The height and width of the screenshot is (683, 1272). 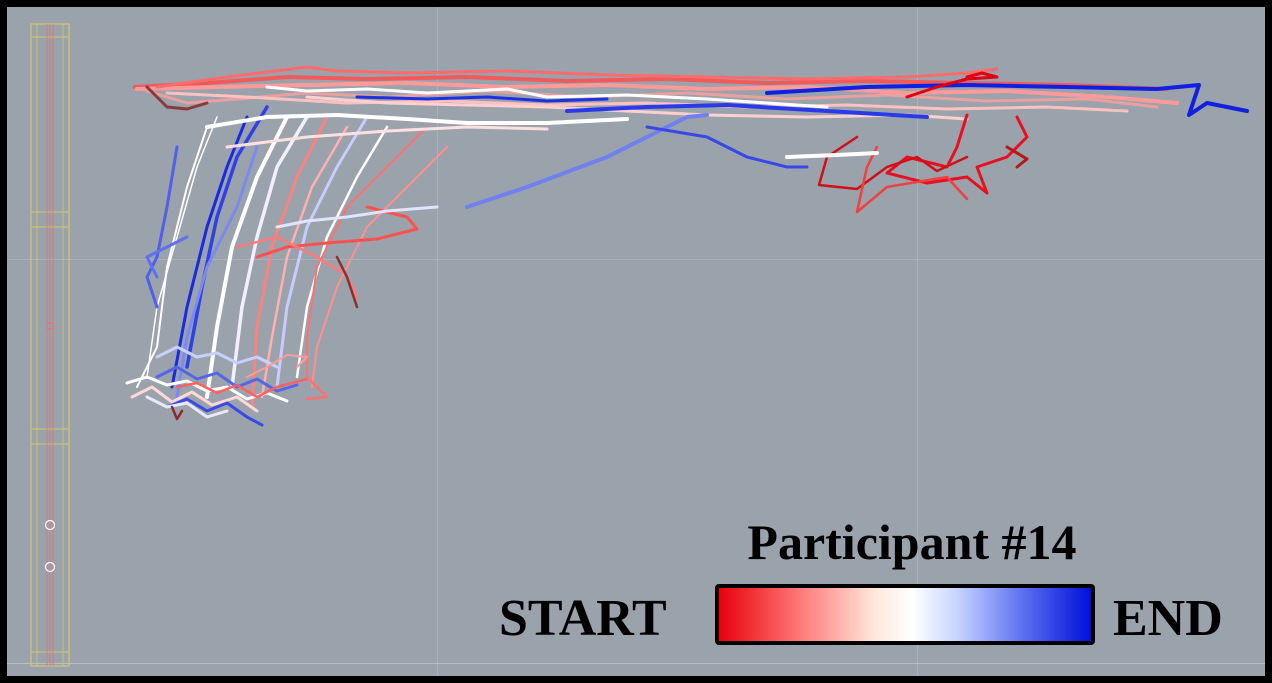 I want to click on ground-line, so click(x=636, y=663).